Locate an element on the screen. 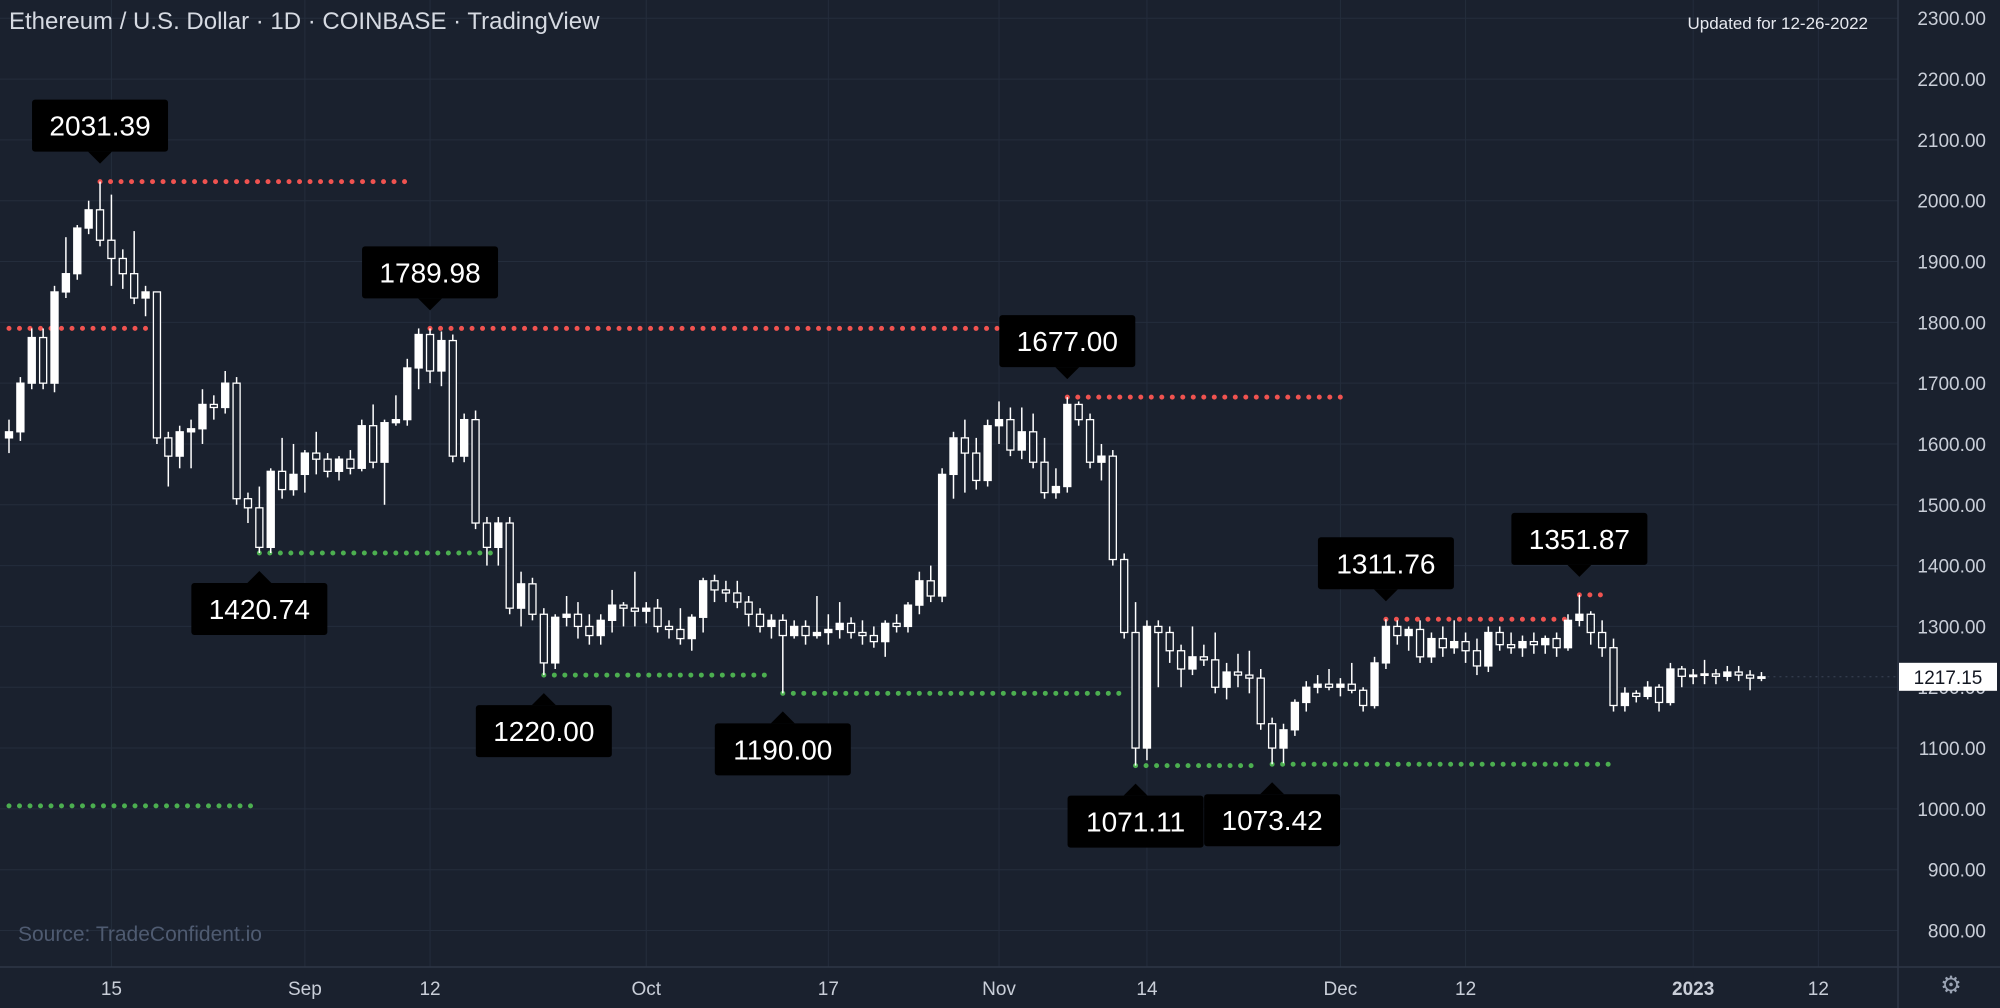 The height and width of the screenshot is (1008, 2000). y-tick-label: 800.00 is located at coordinates (1957, 932).